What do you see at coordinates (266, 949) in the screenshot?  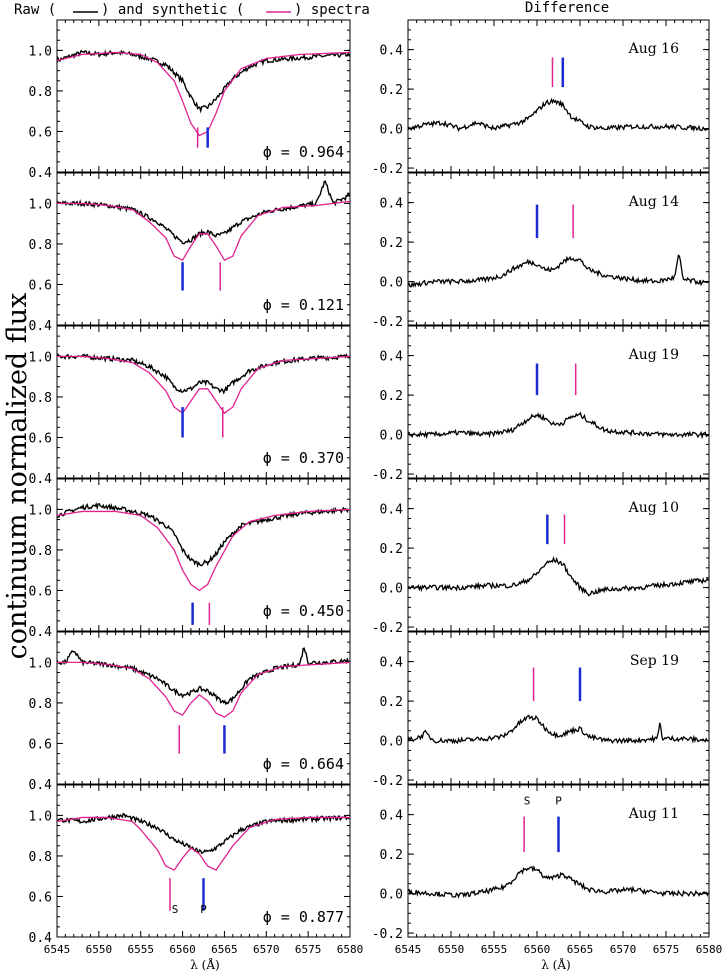 I see `x-tick-label: 6570` at bounding box center [266, 949].